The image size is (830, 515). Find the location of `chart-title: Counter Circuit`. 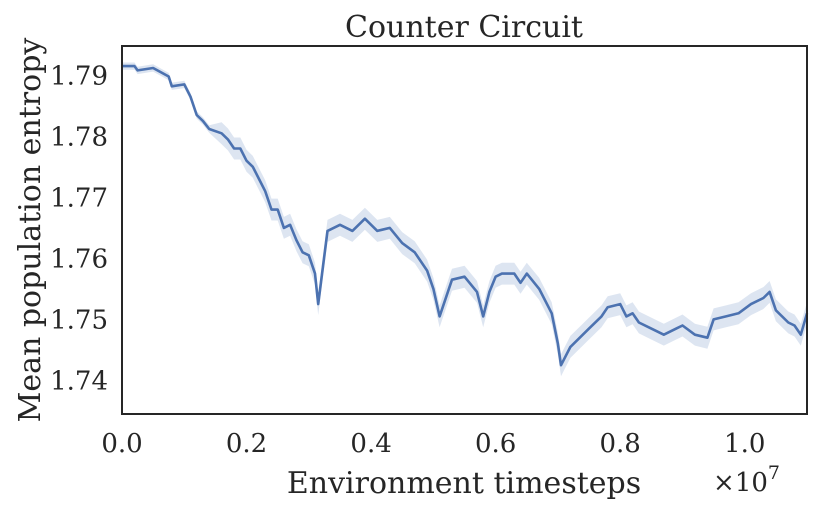

chart-title: Counter Circuit is located at coordinates (464, 27).